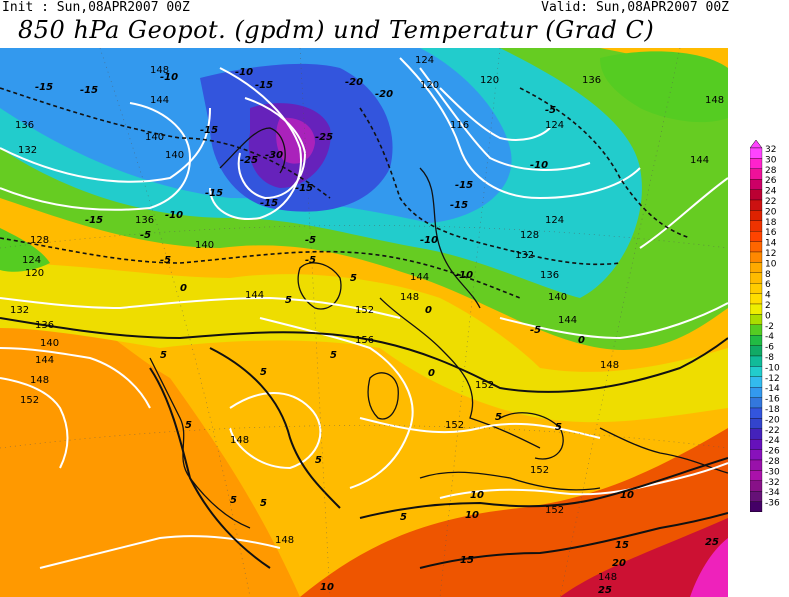  What do you see at coordinates (772, 441) in the screenshot?
I see `legend-label: -24` at bounding box center [772, 441].